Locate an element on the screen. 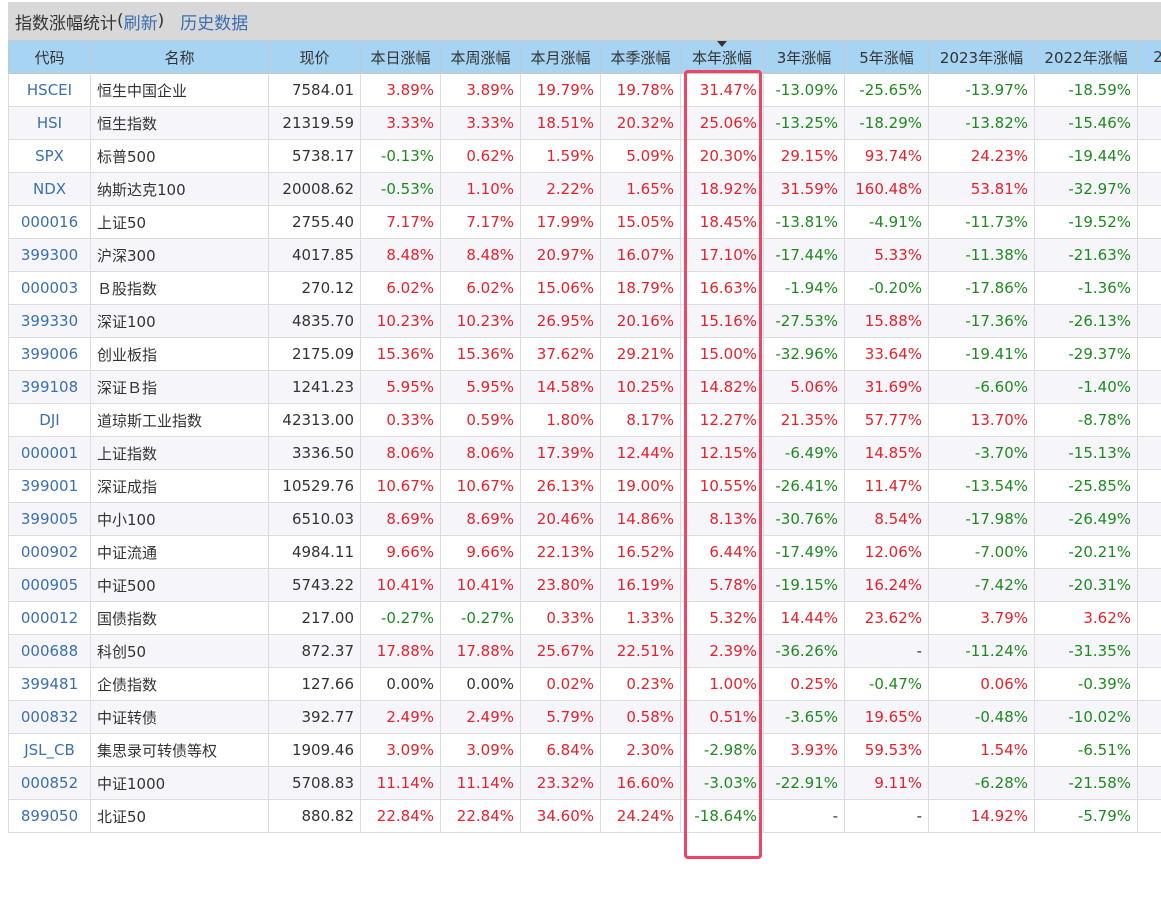  sort-desc-icon is located at coordinates (722, 44).